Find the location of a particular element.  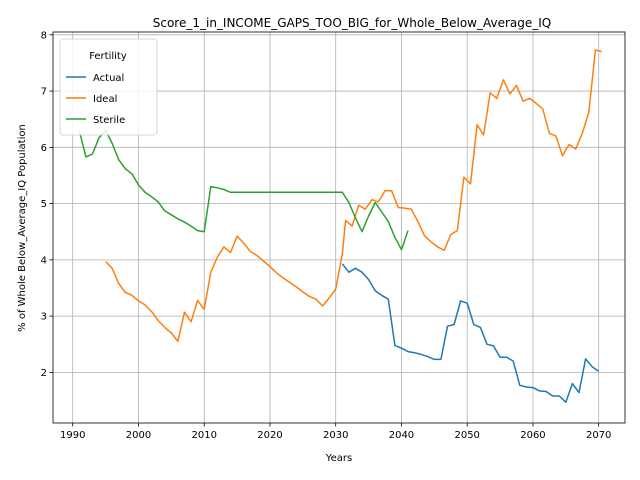

x-tick-label: 2000 is located at coordinates (138, 435).